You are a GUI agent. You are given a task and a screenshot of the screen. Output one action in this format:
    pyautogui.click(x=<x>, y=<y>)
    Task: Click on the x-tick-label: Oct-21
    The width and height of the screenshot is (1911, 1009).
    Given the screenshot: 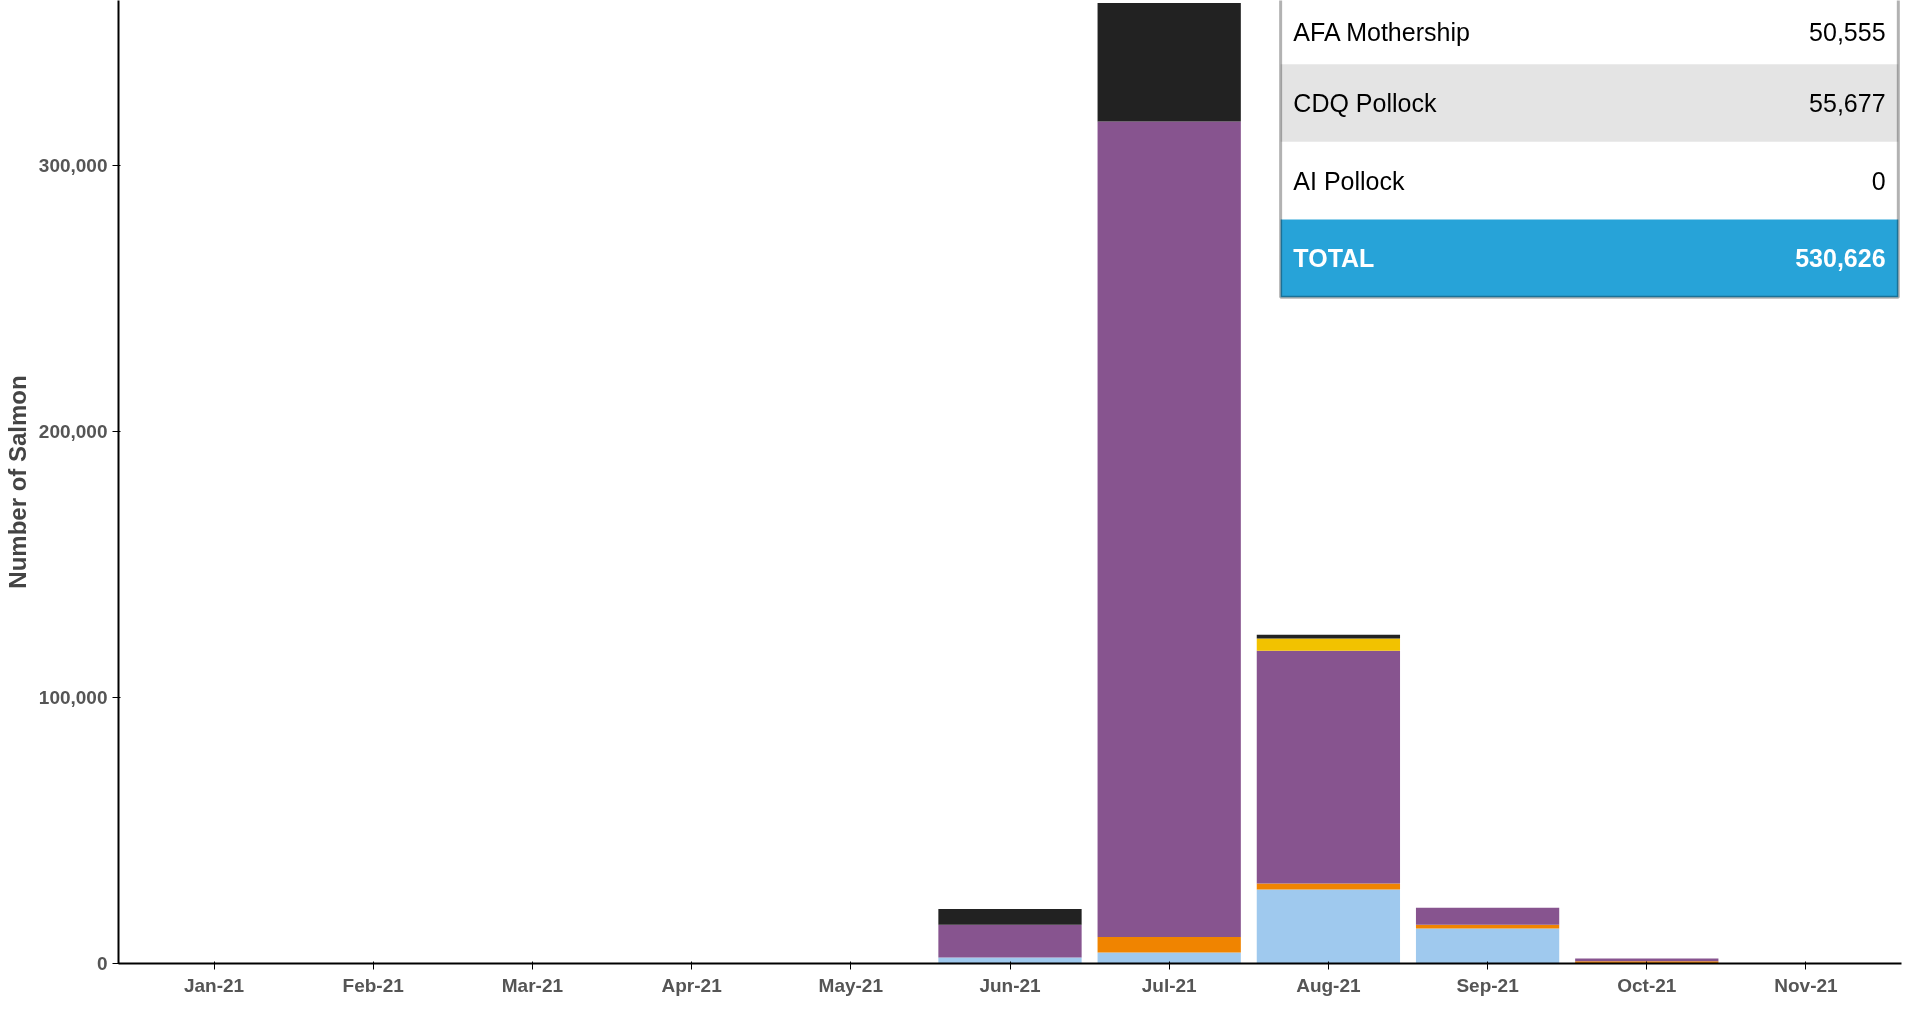 What is the action you would take?
    pyautogui.click(x=1647, y=985)
    